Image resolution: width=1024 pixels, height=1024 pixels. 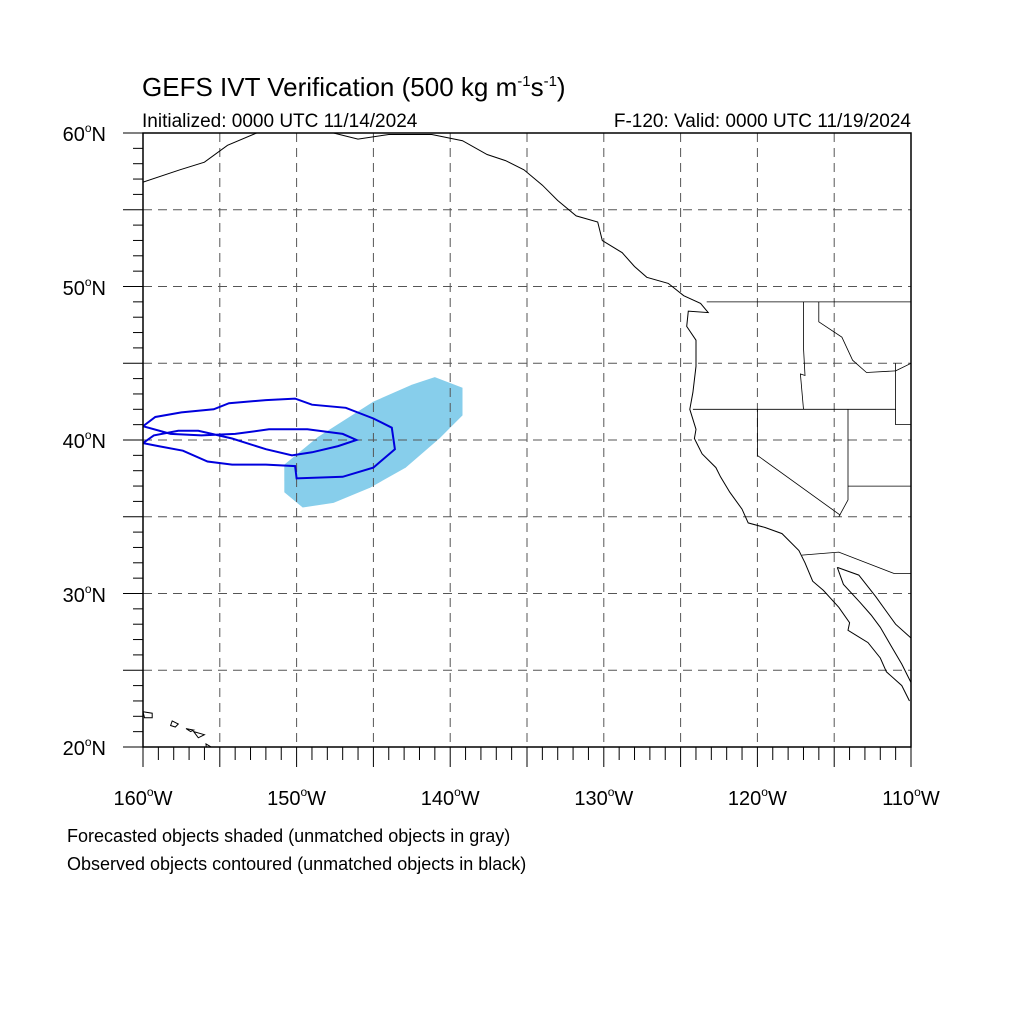 What do you see at coordinates (604, 797) in the screenshot?
I see `lon-tick-label: 130oW` at bounding box center [604, 797].